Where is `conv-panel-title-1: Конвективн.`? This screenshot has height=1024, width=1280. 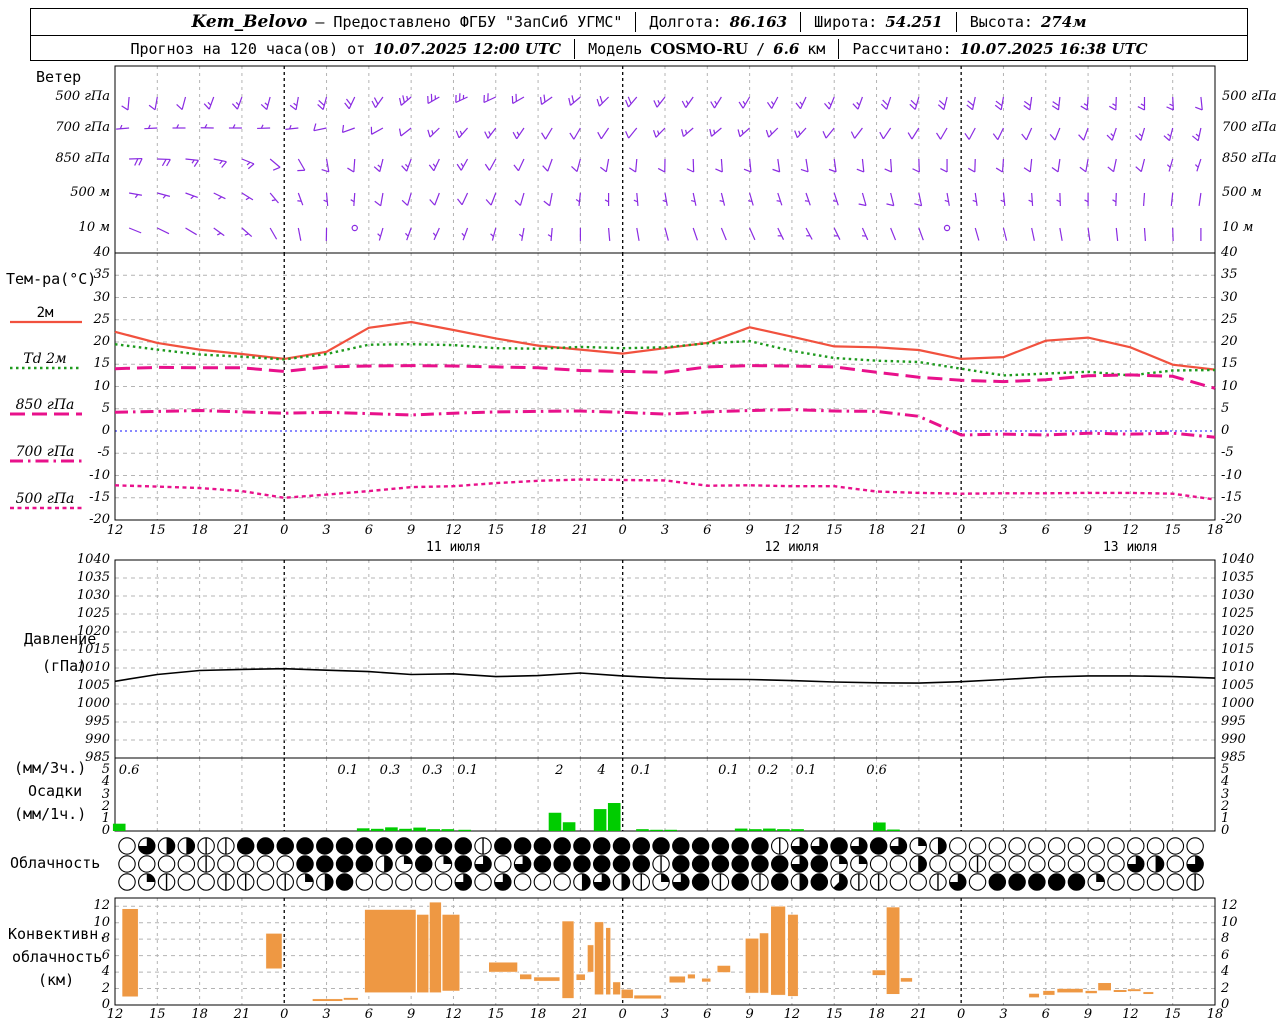
conv-panel-title-1: Конвективн. is located at coordinates (58, 934).